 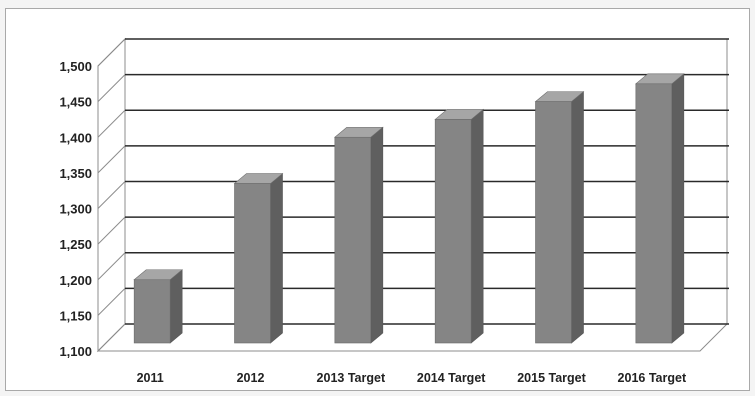 I want to click on y-tick-label: 1,500, so click(x=75, y=66).